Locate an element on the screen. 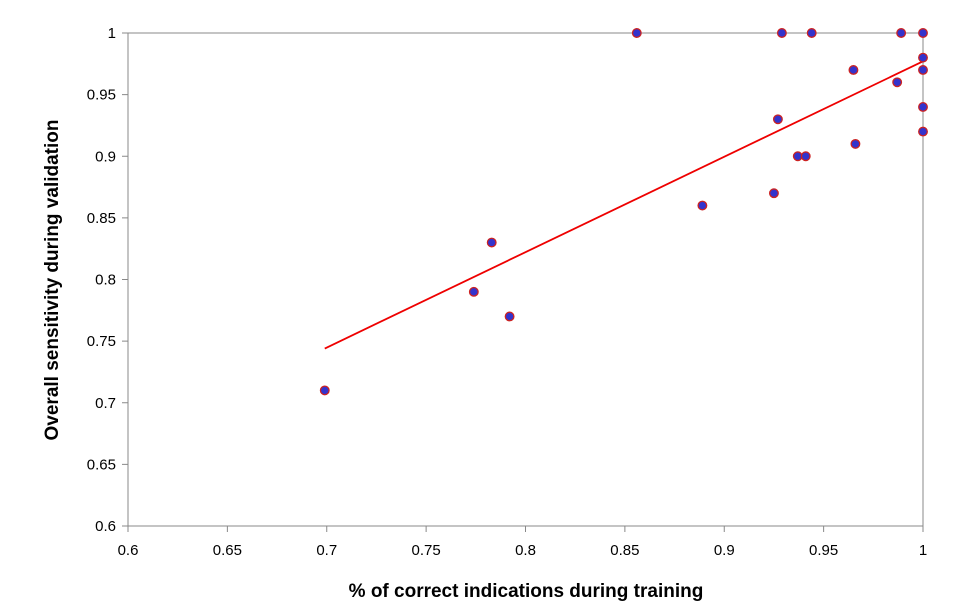  y-tick-label: 0.8 is located at coordinates (105, 280).